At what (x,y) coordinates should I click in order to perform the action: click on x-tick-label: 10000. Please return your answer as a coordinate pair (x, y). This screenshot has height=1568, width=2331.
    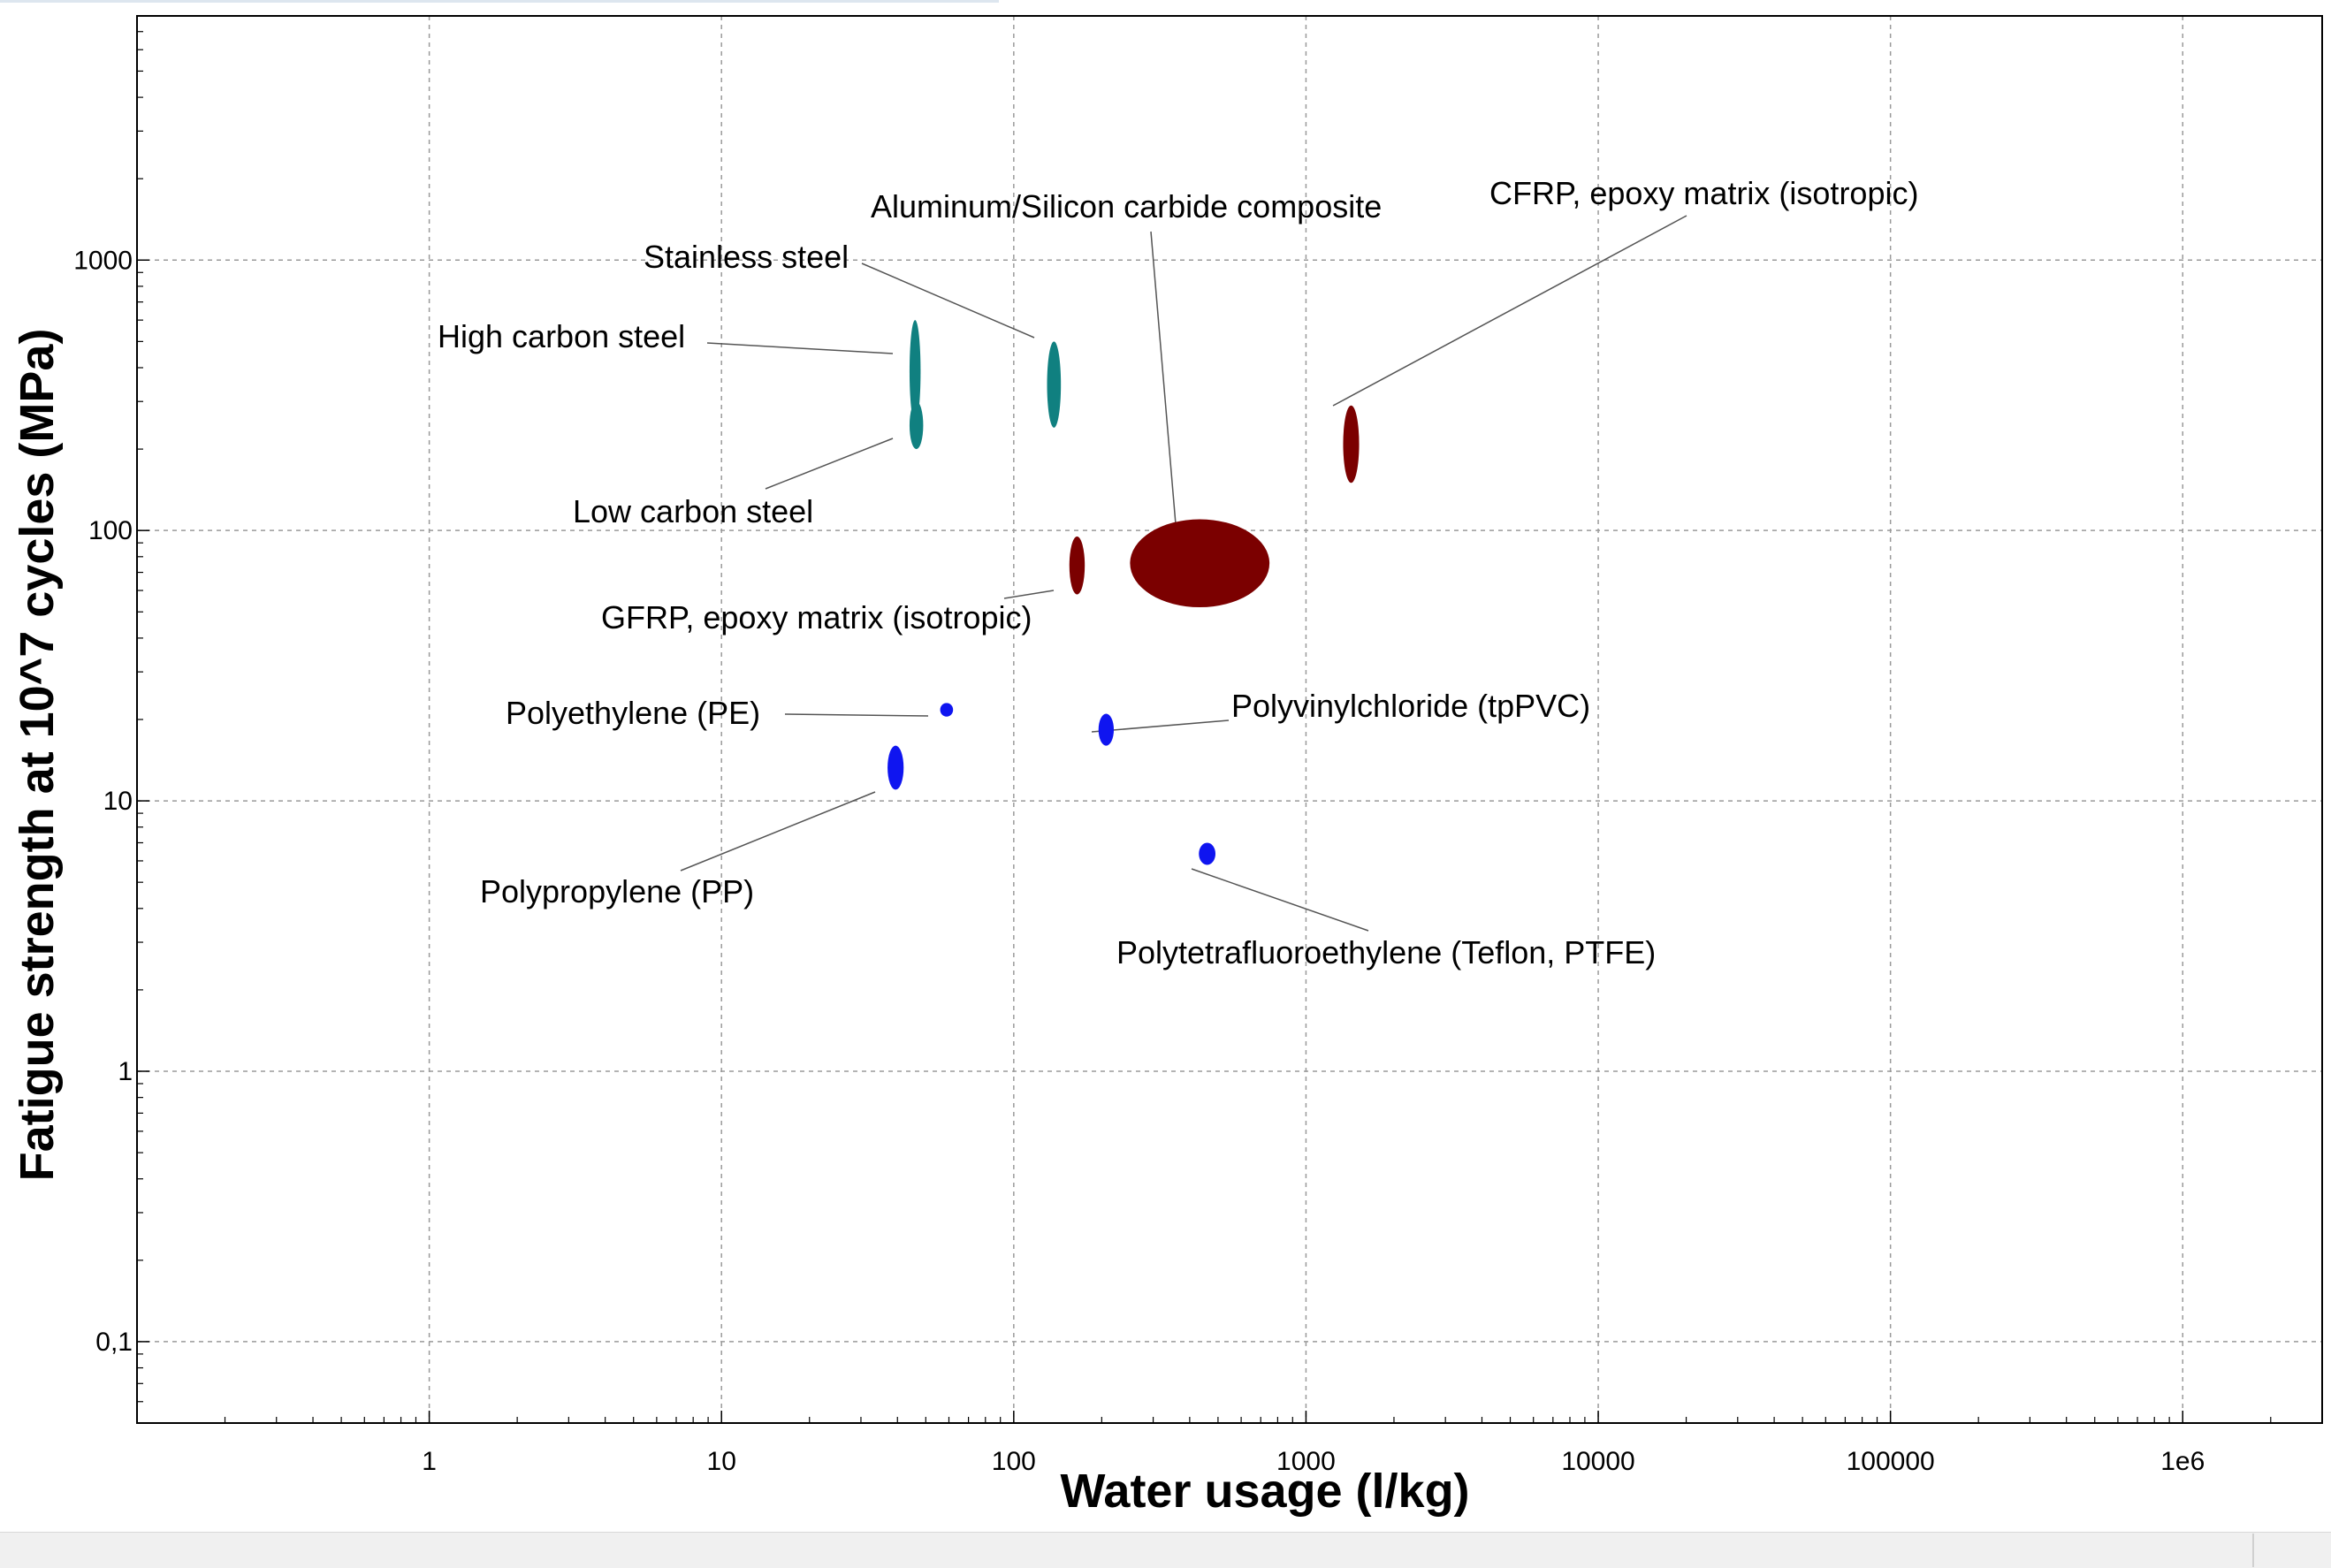
    Looking at the image, I should click on (1597, 1462).